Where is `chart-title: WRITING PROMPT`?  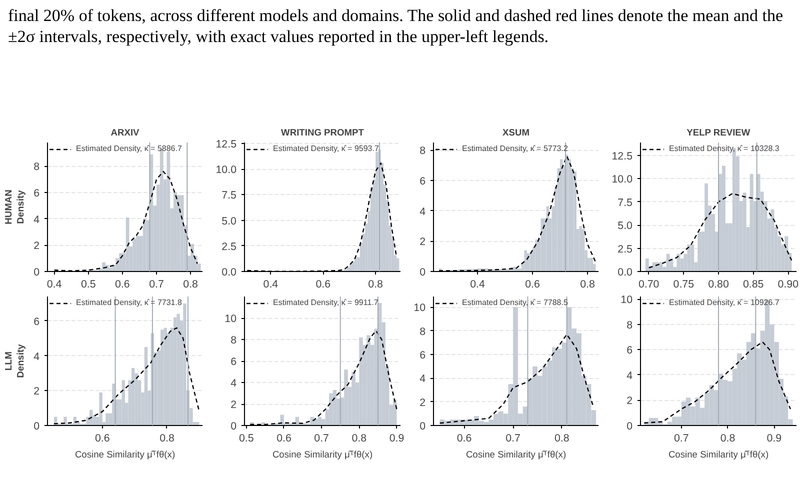 chart-title: WRITING PROMPT is located at coordinates (322, 133).